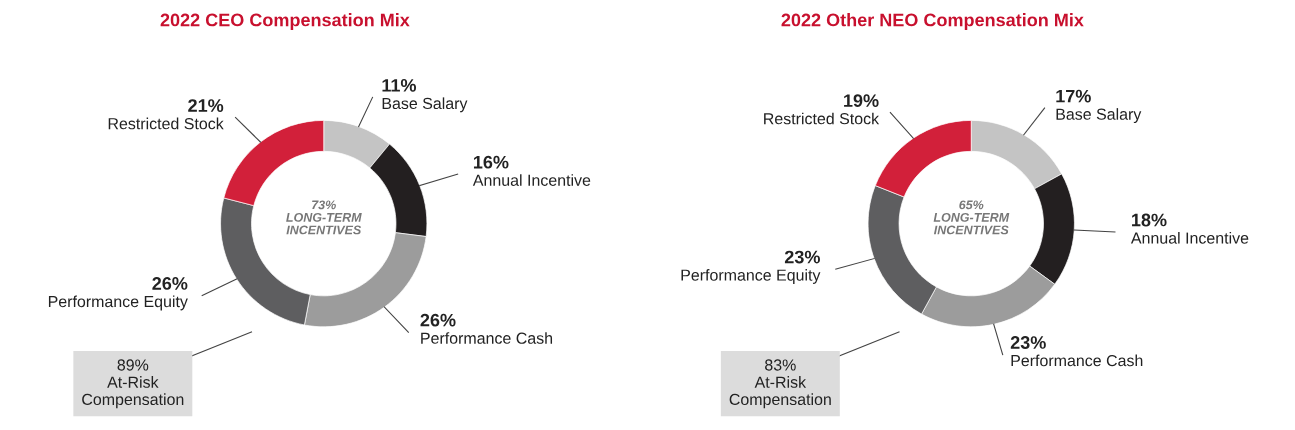  What do you see at coordinates (780, 384) in the screenshot?
I see `text: 83% At-Risk Compensation` at bounding box center [780, 384].